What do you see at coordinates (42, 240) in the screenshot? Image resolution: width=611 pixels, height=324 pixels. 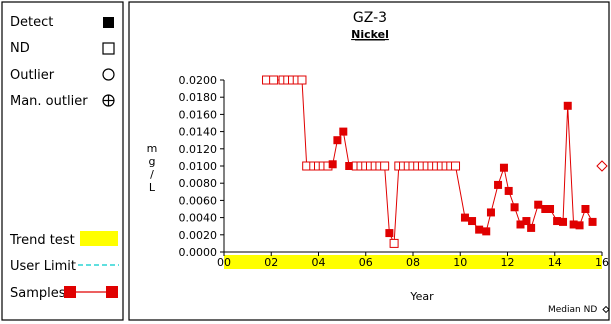 I see `legend-trend-test-label: Trend test` at bounding box center [42, 240].